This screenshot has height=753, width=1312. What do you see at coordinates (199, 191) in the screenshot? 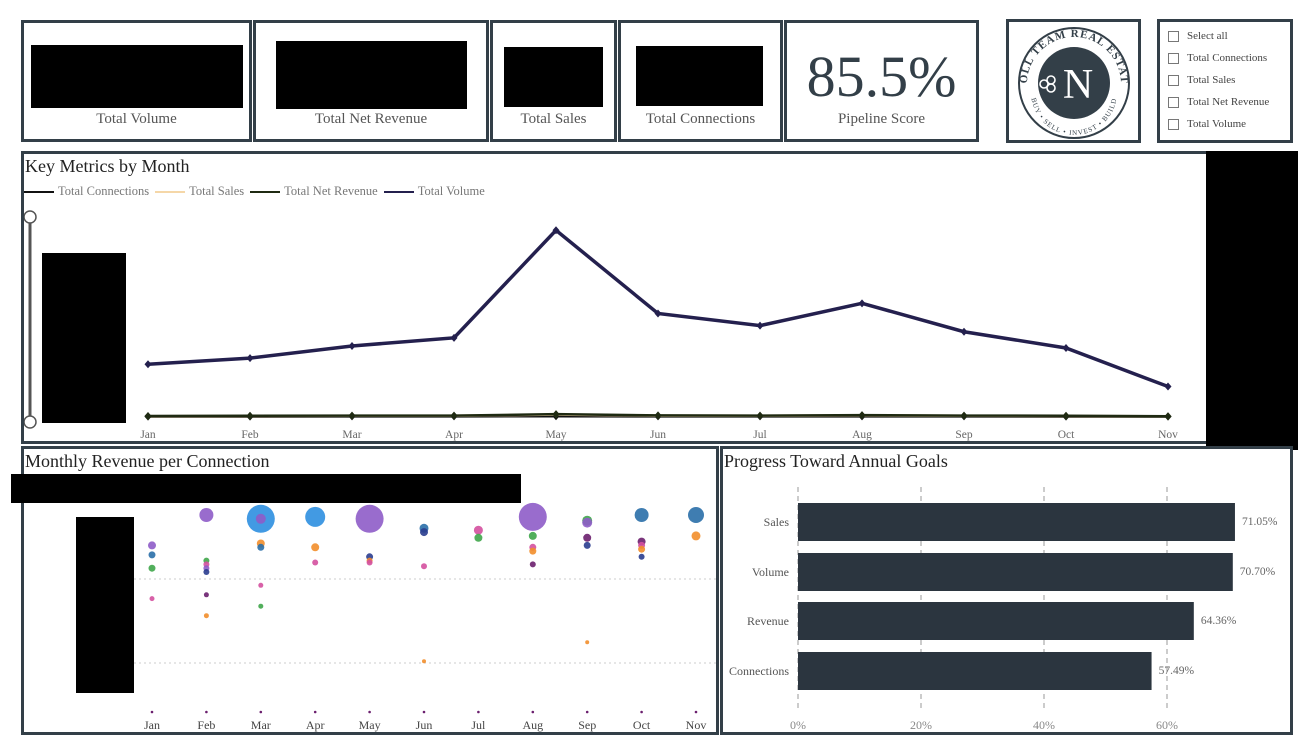
I see `legend-item: Total Sales` at bounding box center [199, 191].